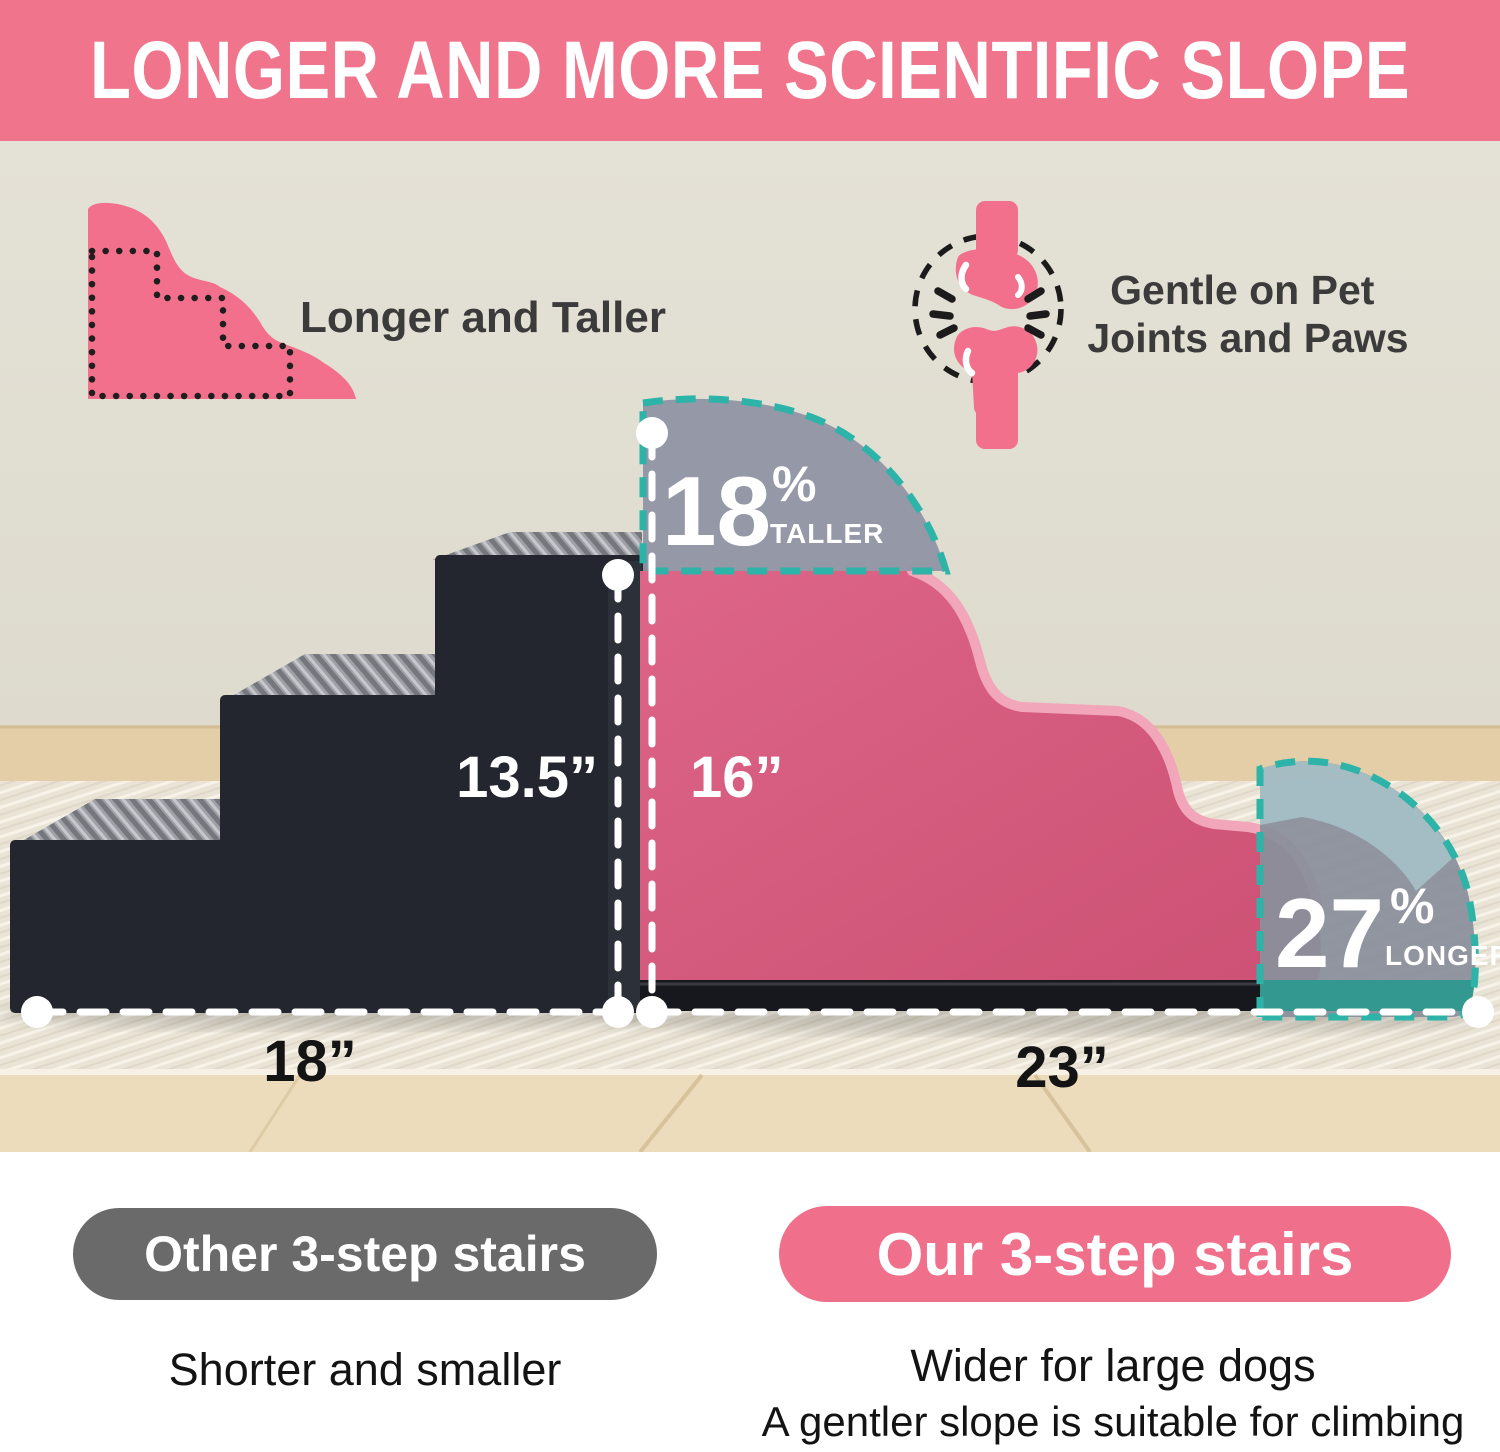 The width and height of the screenshot is (1500, 1452). I want to click on stairs-slope-icon, so click(222, 301).